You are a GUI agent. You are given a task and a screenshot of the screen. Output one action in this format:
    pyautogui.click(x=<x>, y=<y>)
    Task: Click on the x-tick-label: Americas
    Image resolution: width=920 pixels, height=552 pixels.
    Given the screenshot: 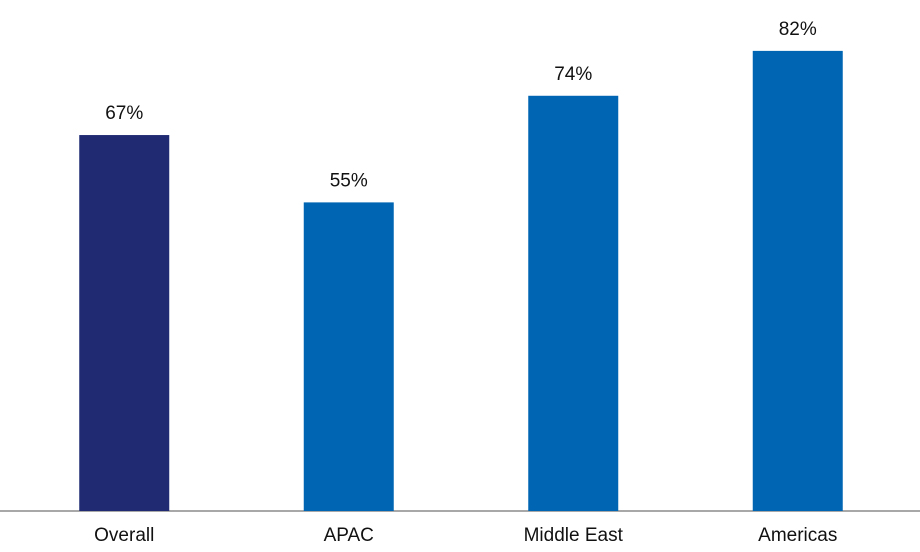 What is the action you would take?
    pyautogui.click(x=797, y=535)
    